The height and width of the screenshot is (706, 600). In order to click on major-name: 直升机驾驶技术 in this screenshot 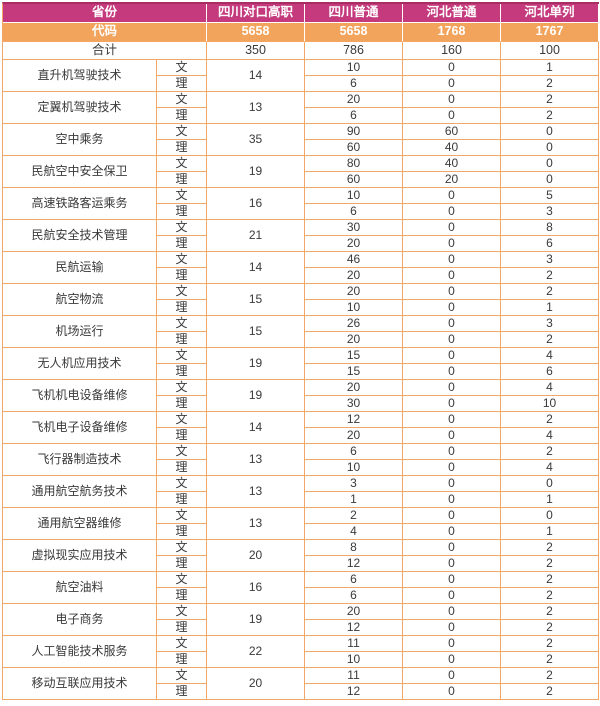, I will do `click(80, 76)`.